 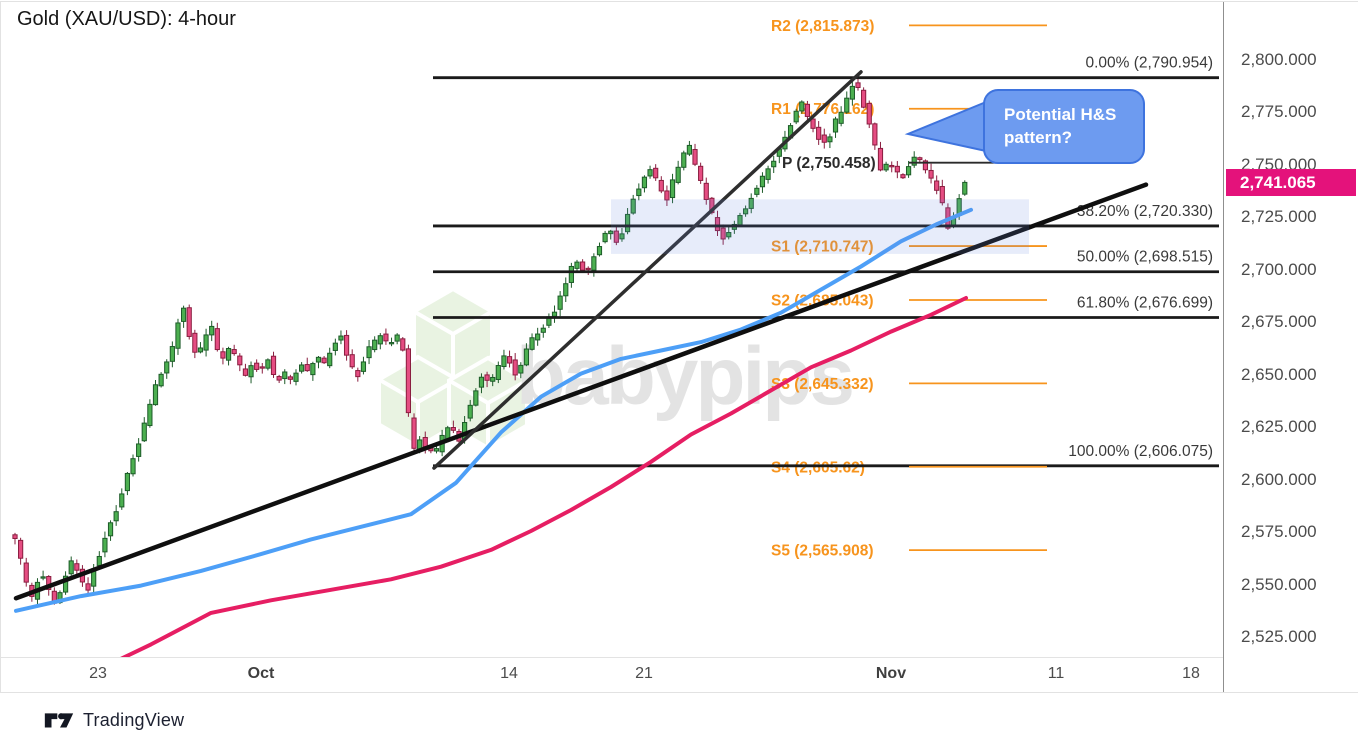 What do you see at coordinates (98, 673) in the screenshot?
I see `x-axis-tick-label: 23` at bounding box center [98, 673].